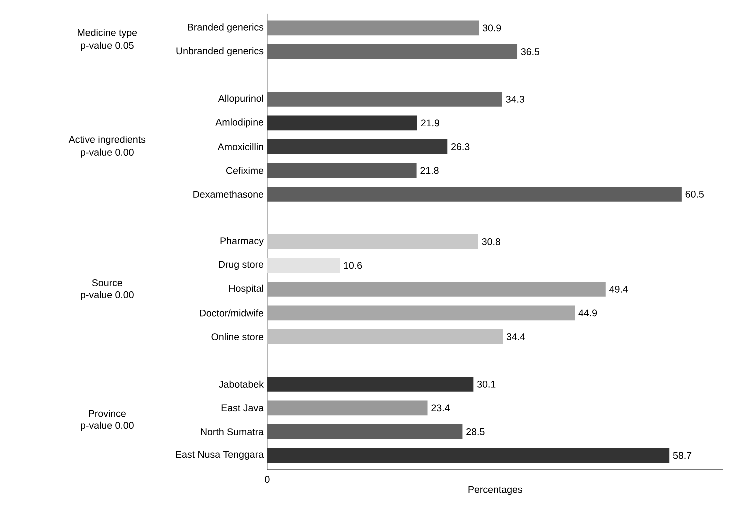  What do you see at coordinates (530, 52) in the screenshot?
I see `data-label: 36.5` at bounding box center [530, 52].